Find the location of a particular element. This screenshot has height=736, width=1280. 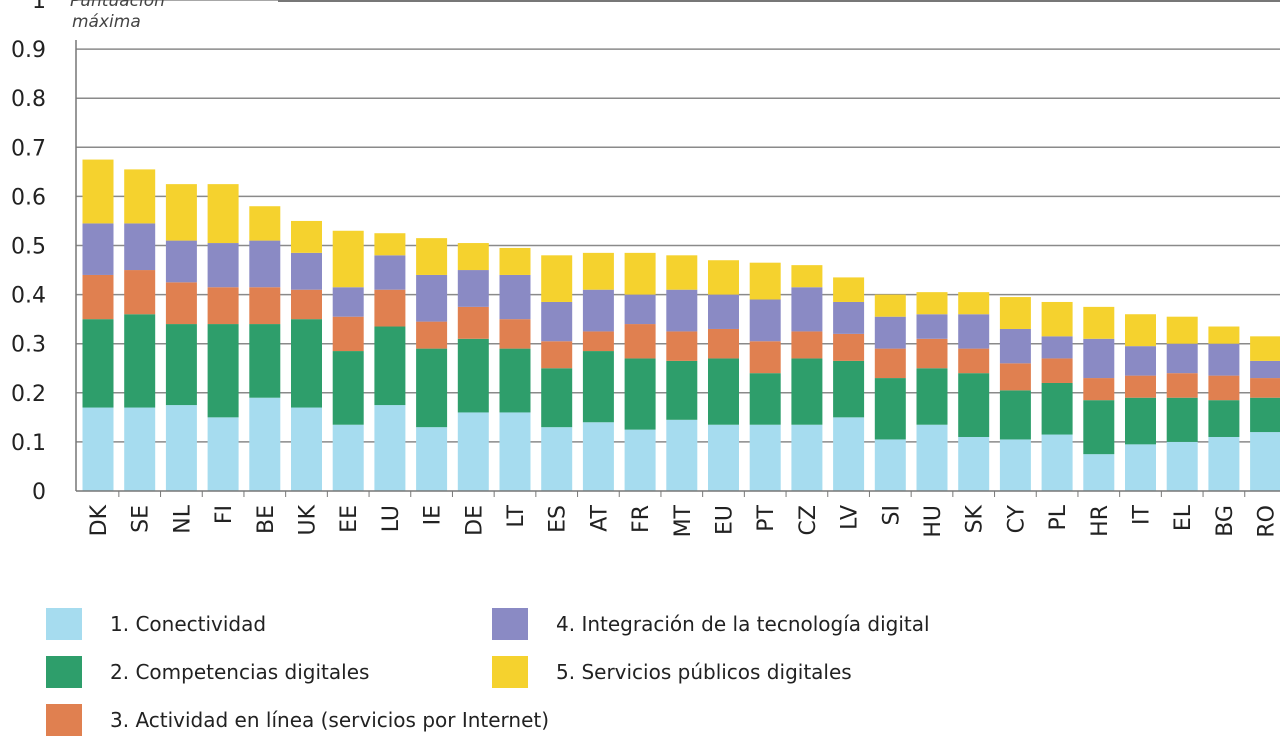

bar-segment-es-s1 is located at coordinates (556, 459).